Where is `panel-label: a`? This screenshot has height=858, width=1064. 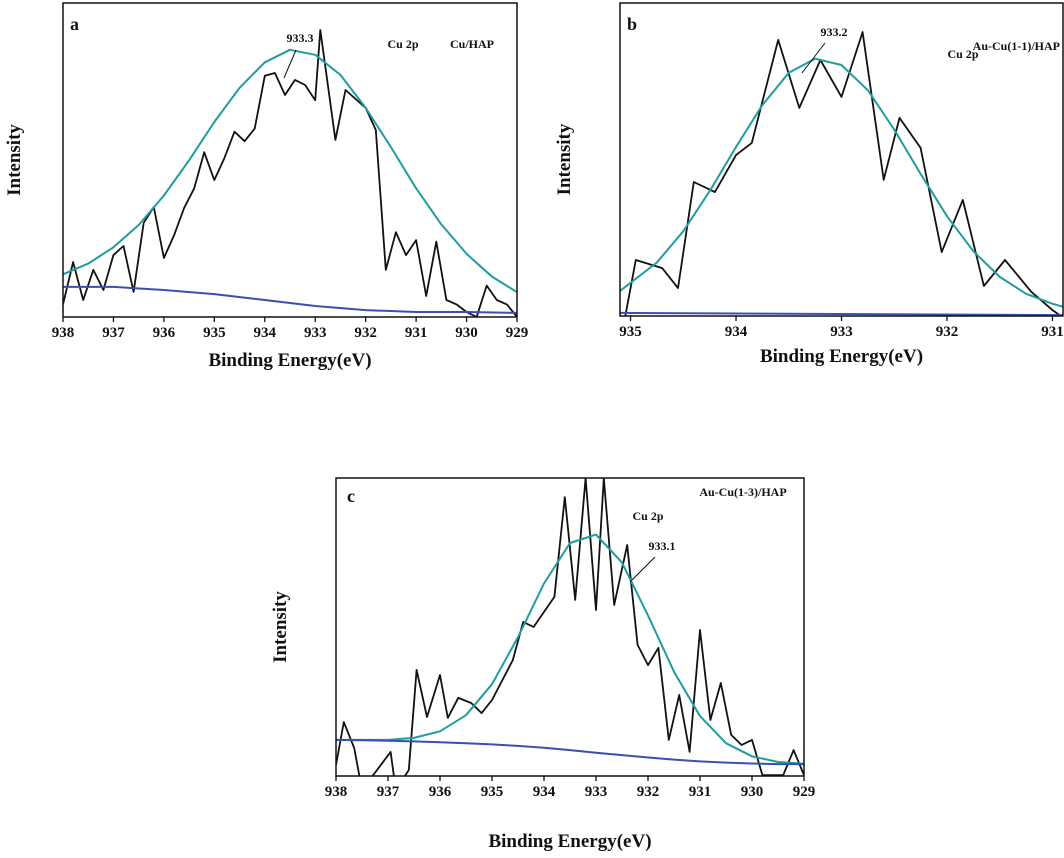
panel-label: a is located at coordinates (74, 24).